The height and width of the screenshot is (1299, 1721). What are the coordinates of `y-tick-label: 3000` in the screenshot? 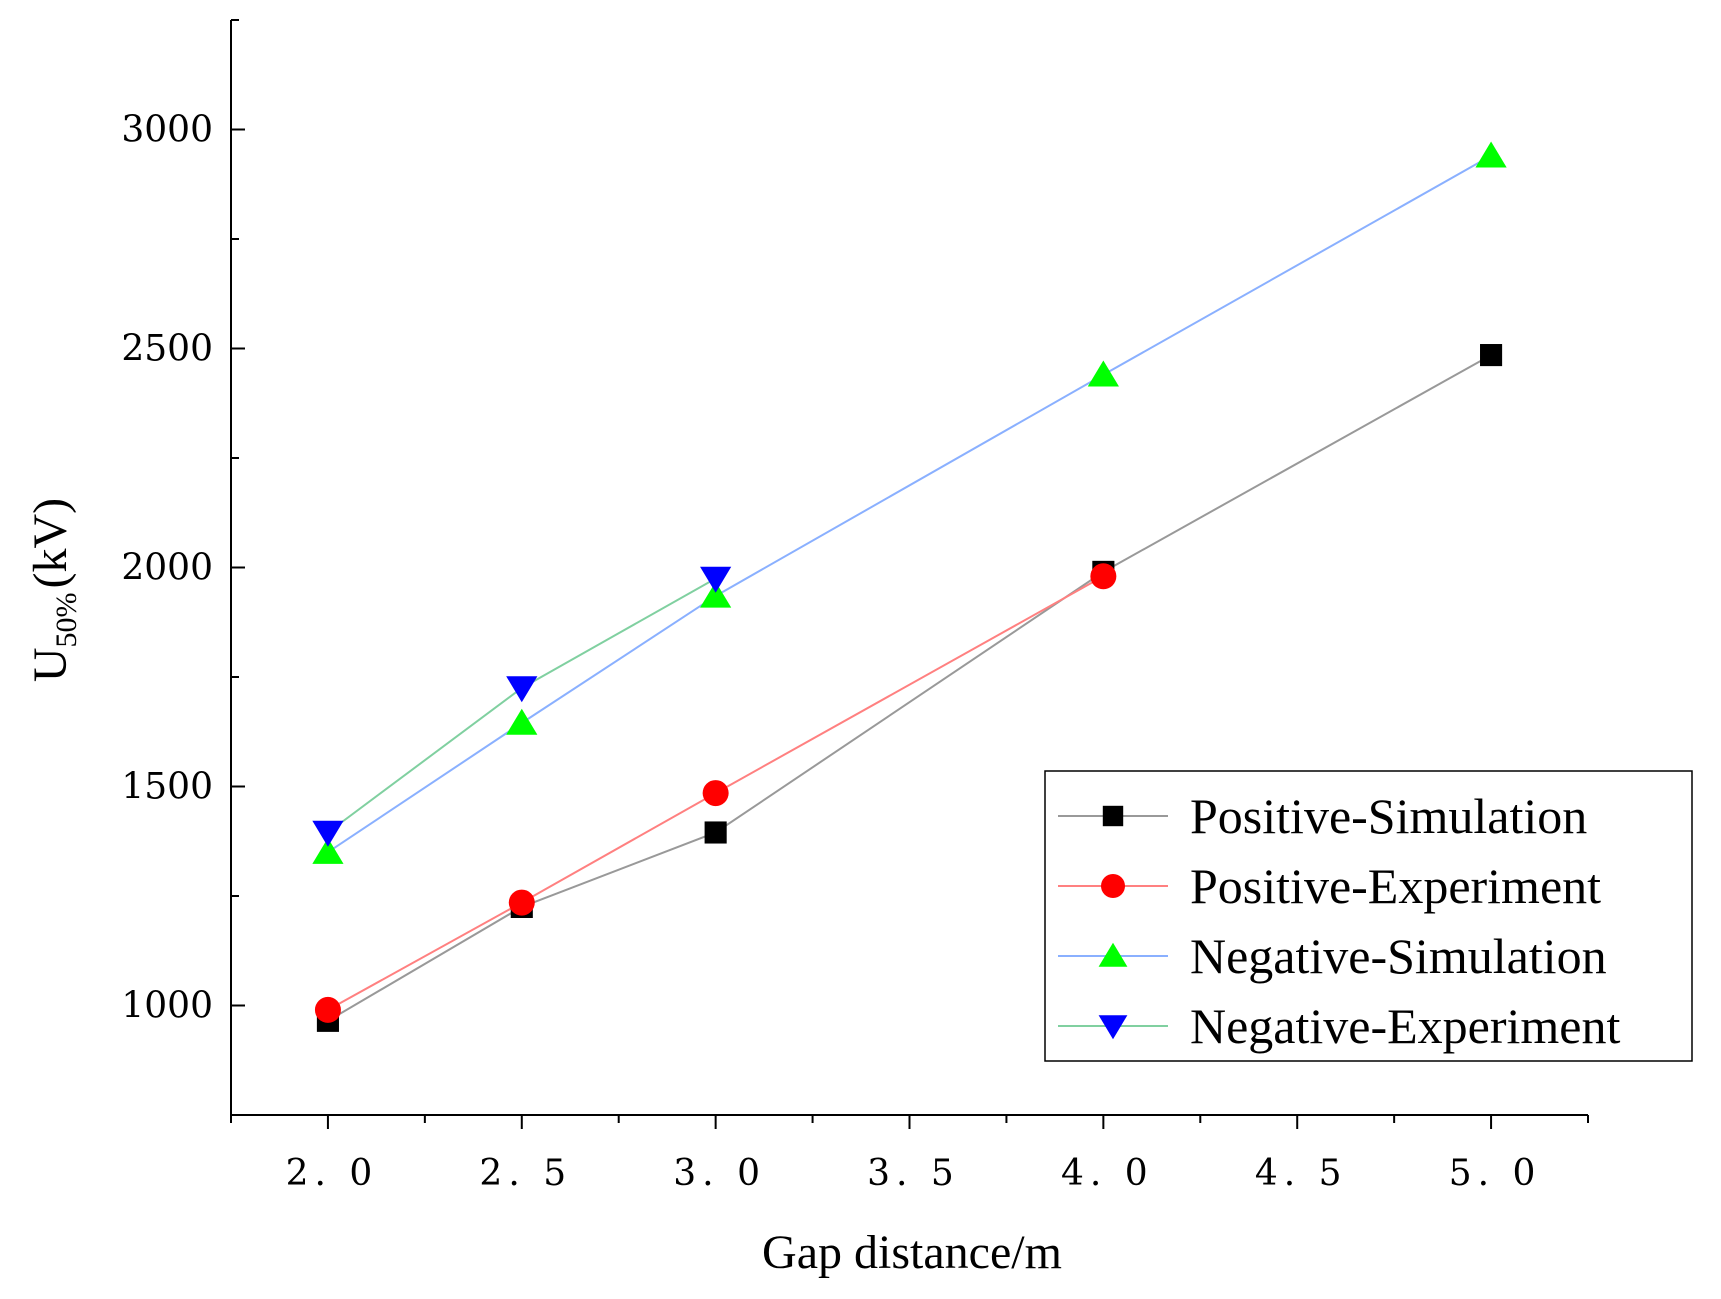 It's located at (167, 130).